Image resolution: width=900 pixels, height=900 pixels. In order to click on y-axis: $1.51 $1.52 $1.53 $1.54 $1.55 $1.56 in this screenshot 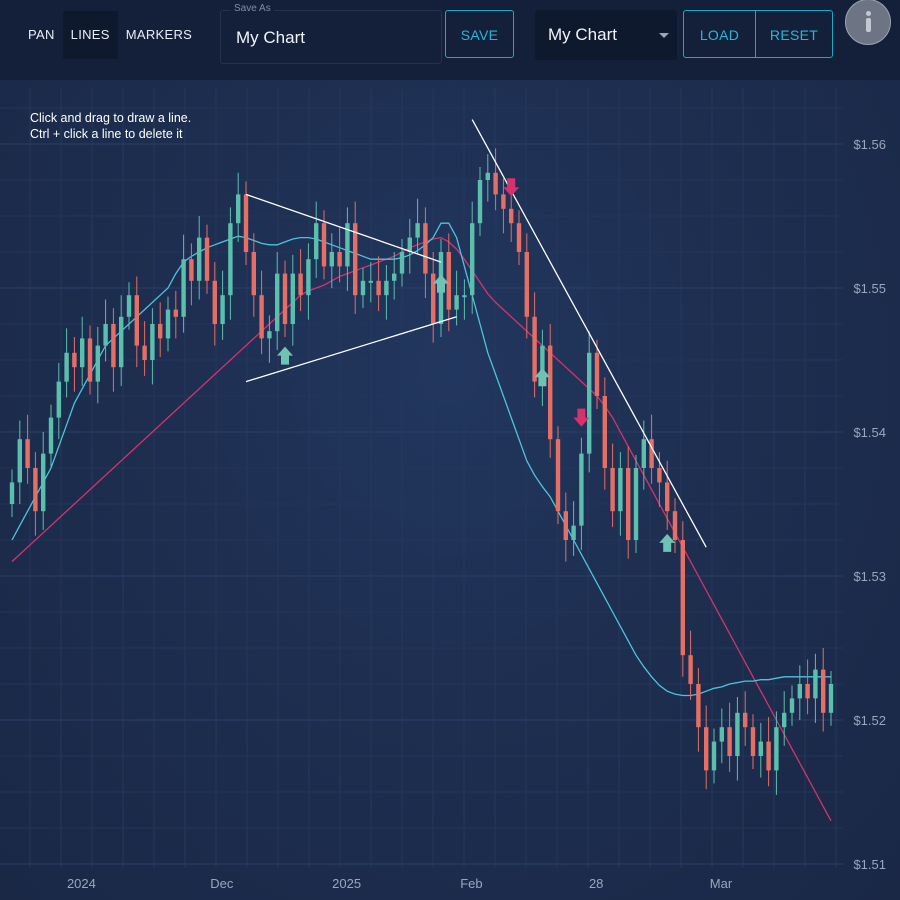, I will do `click(869, 504)`.